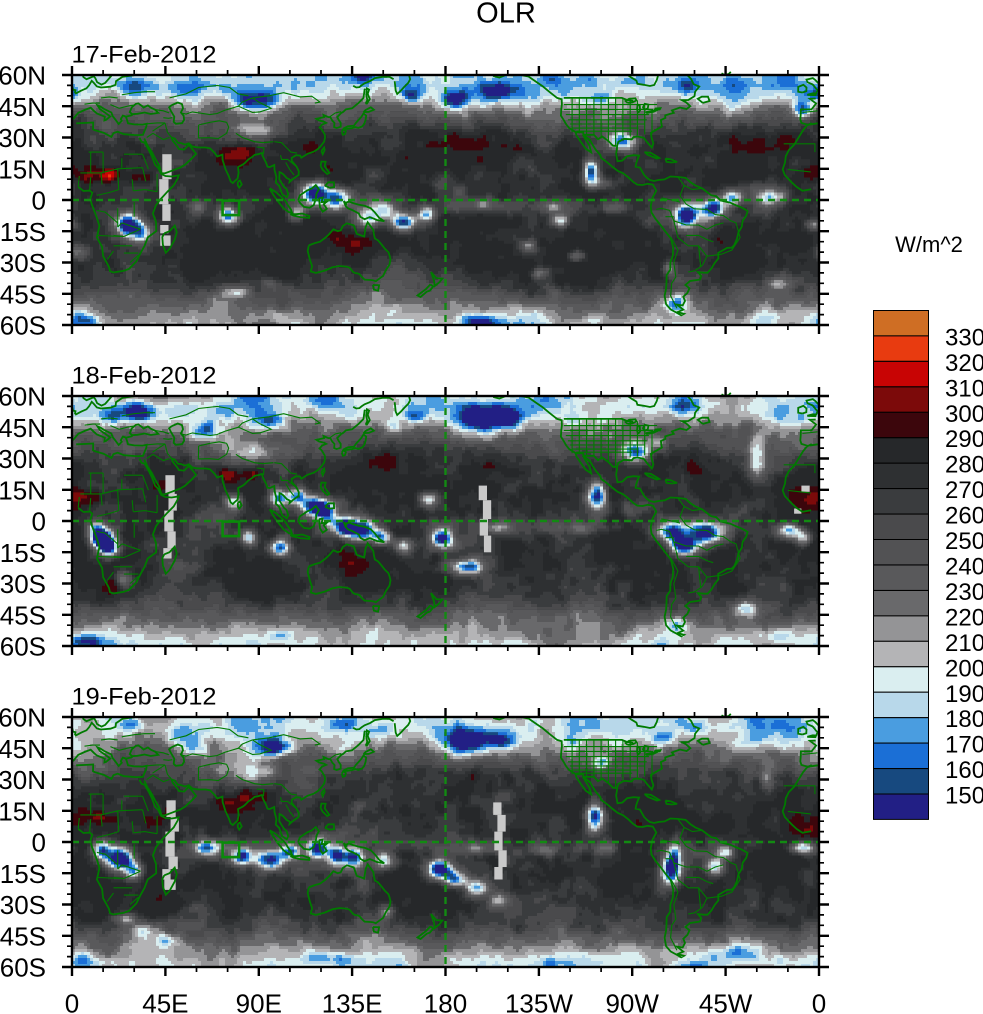 This screenshot has width=983, height=1014. Describe the element at coordinates (964, 617) in the screenshot. I see `svg-text: 220` at that location.